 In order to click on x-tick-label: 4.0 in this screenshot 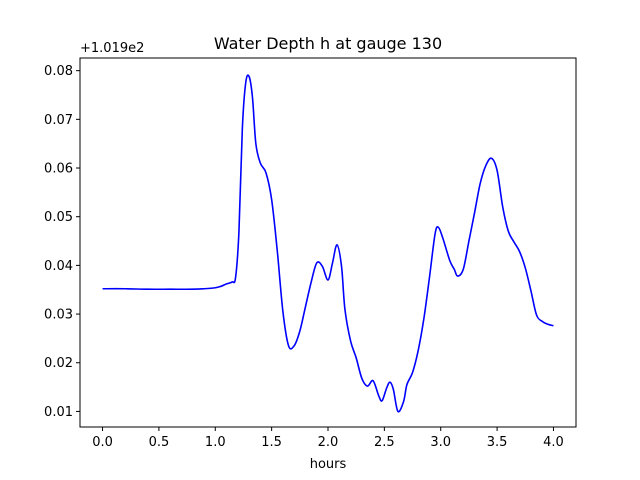, I will do `click(553, 442)`.